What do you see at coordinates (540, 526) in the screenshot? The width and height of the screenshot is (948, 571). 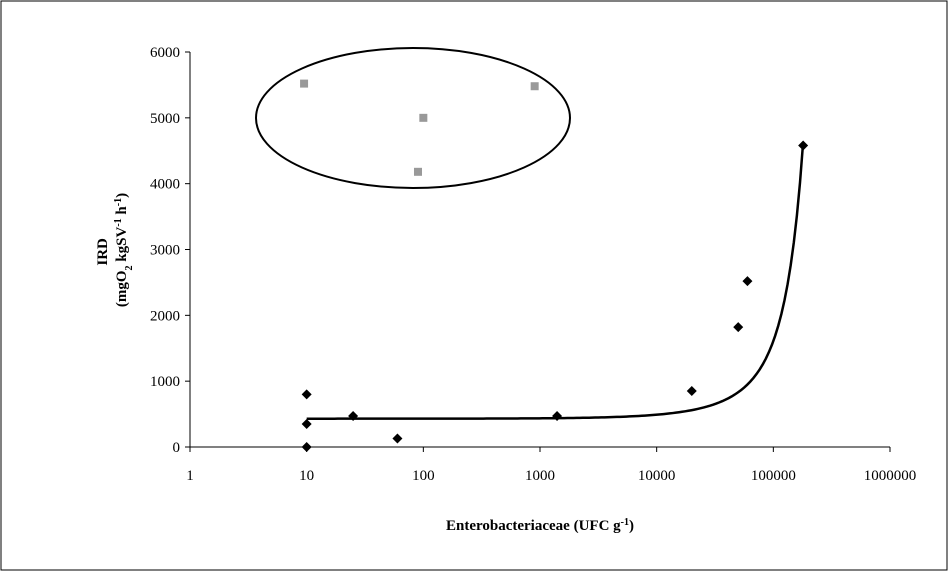 I see `x-axis-title: Enterobacteriaceae (UFC g-1)` at bounding box center [540, 526].